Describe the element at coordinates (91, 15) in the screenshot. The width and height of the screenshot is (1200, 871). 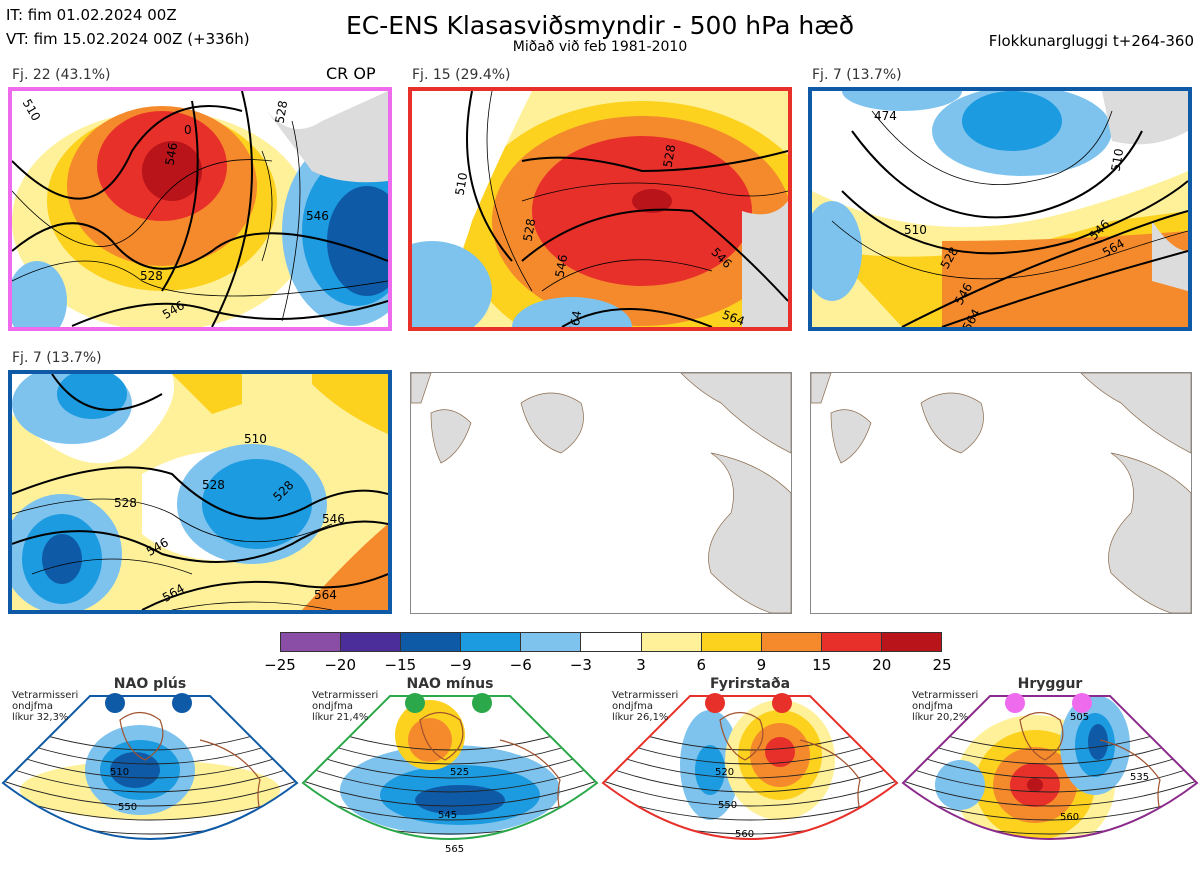
I see `issue-time: IT: fim 01.02.2024 00Z` at that location.